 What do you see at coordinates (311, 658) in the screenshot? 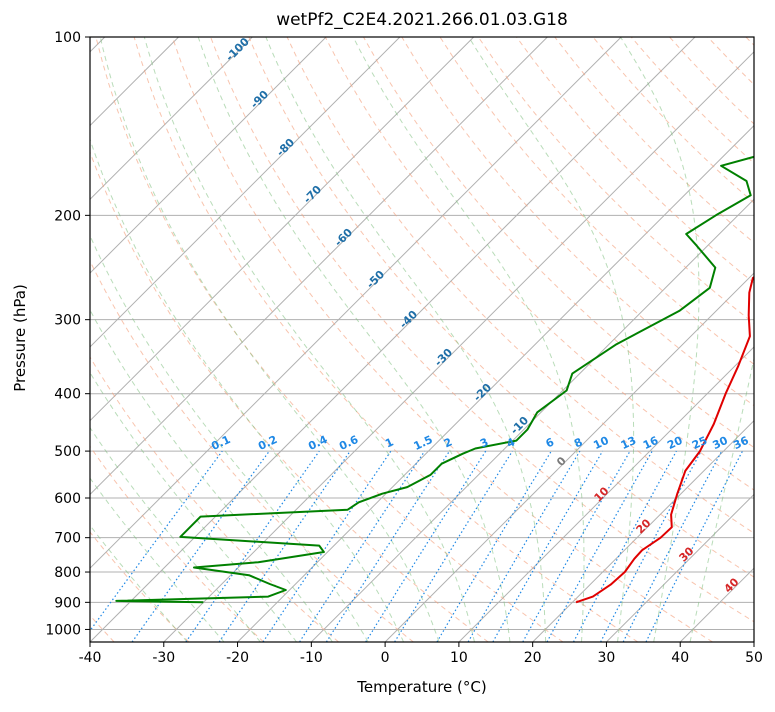
I see `x-tick-label: -10` at bounding box center [311, 658].